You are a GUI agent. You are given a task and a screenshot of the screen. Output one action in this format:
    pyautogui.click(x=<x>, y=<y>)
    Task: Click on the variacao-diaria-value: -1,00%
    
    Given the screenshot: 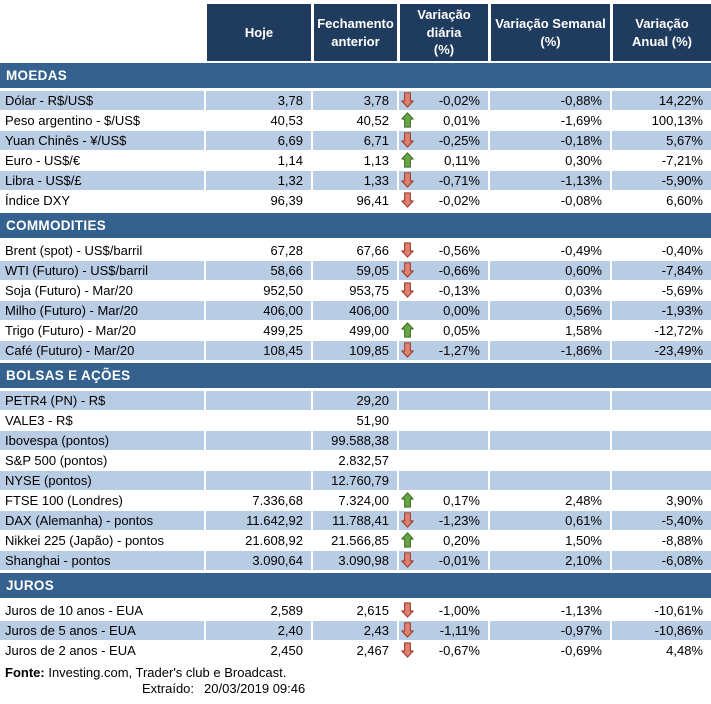 What is the action you would take?
    pyautogui.click(x=459, y=610)
    